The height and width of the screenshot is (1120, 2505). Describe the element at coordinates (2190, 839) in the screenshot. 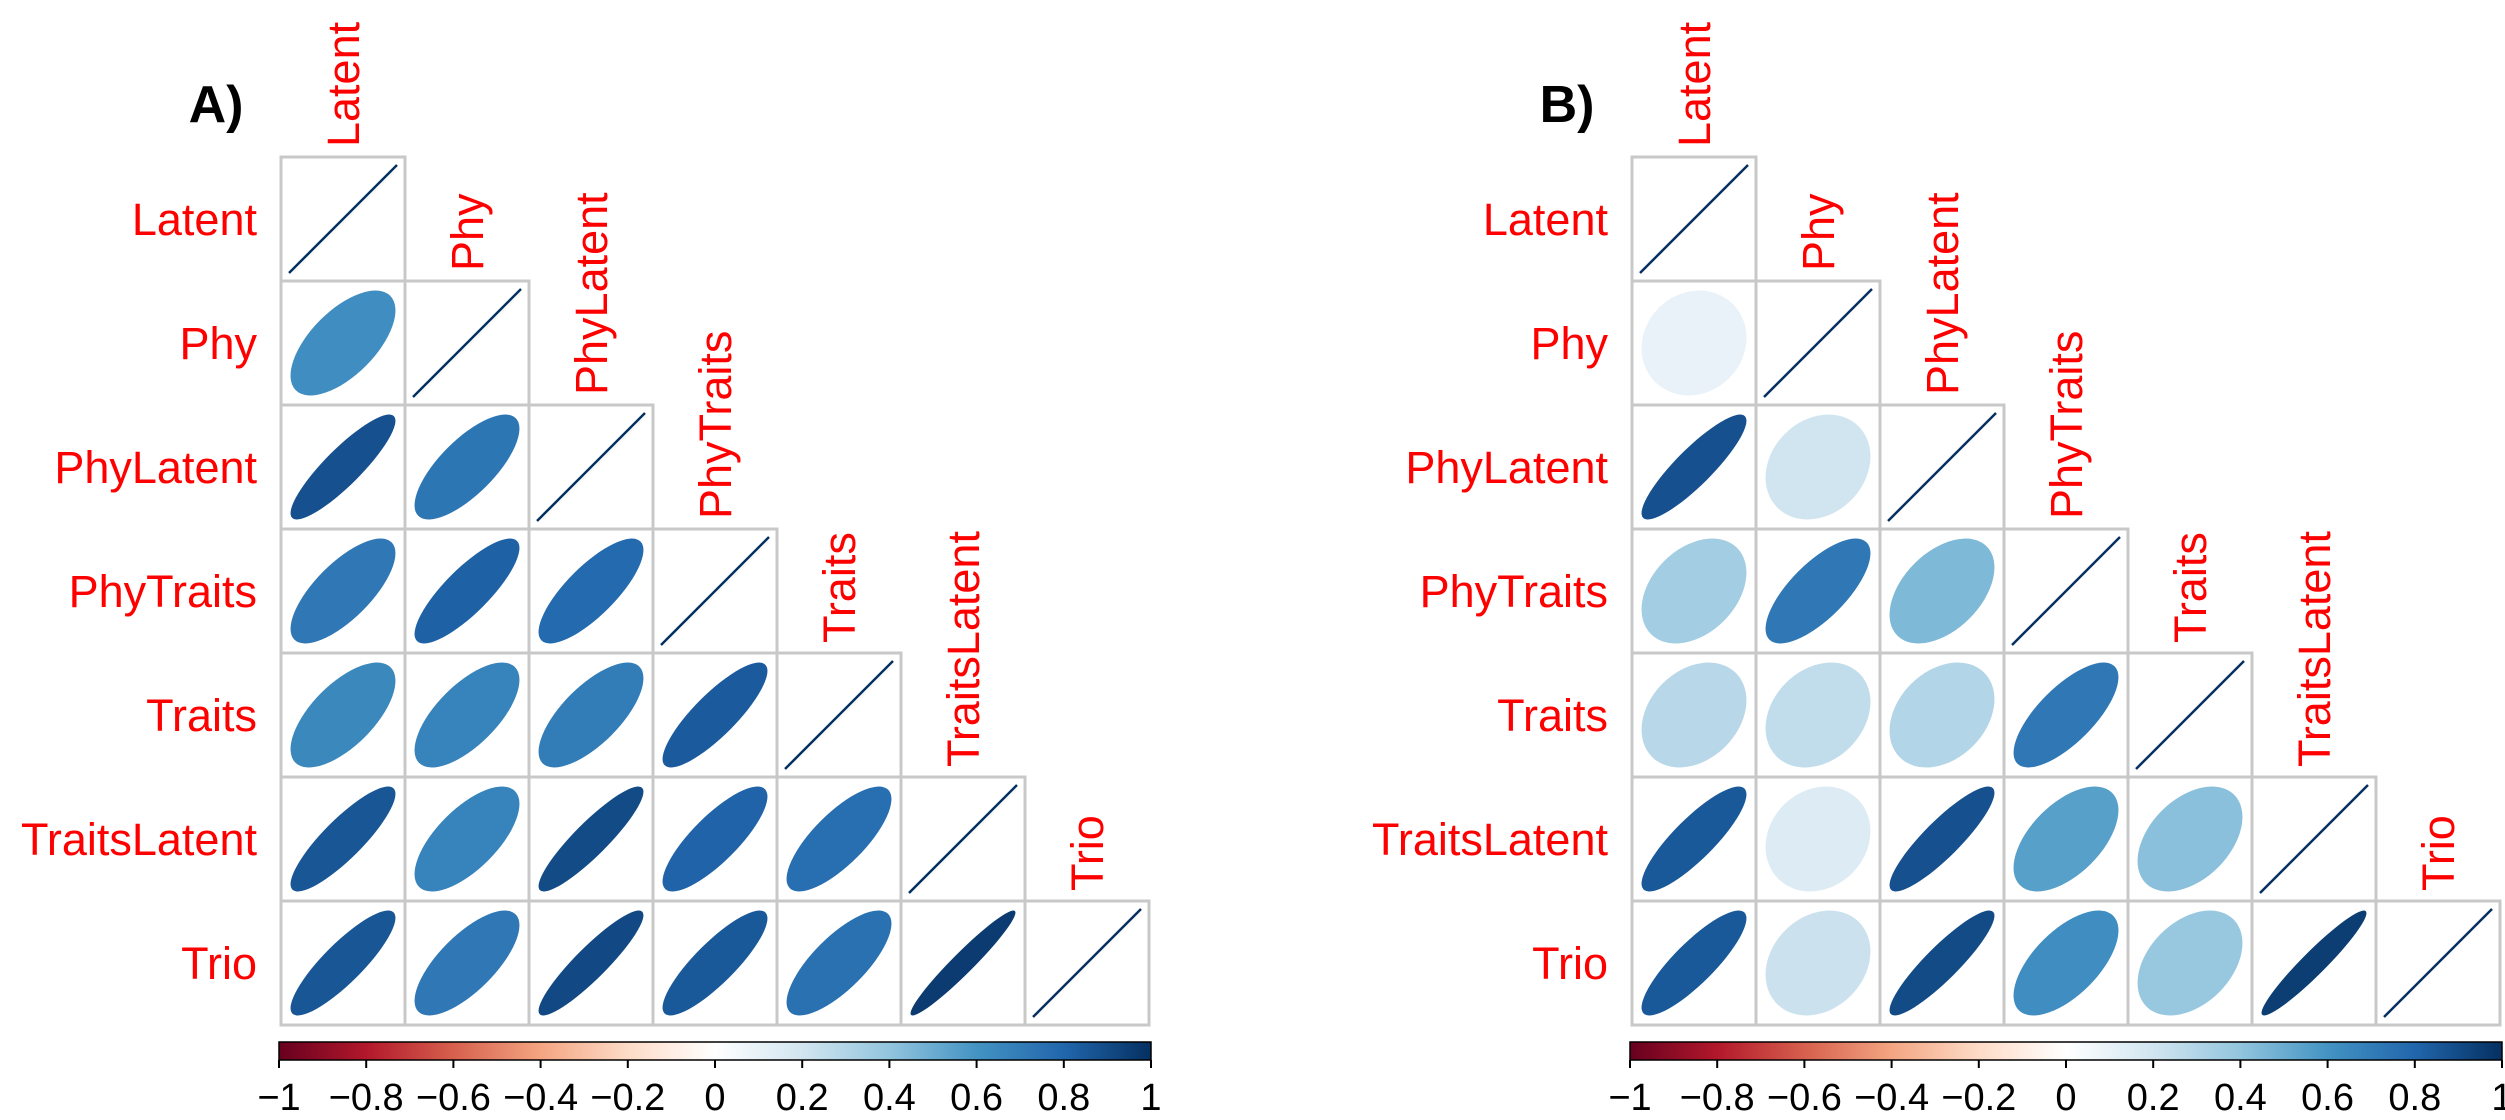

I see `cell-traitslatent-traits` at that location.